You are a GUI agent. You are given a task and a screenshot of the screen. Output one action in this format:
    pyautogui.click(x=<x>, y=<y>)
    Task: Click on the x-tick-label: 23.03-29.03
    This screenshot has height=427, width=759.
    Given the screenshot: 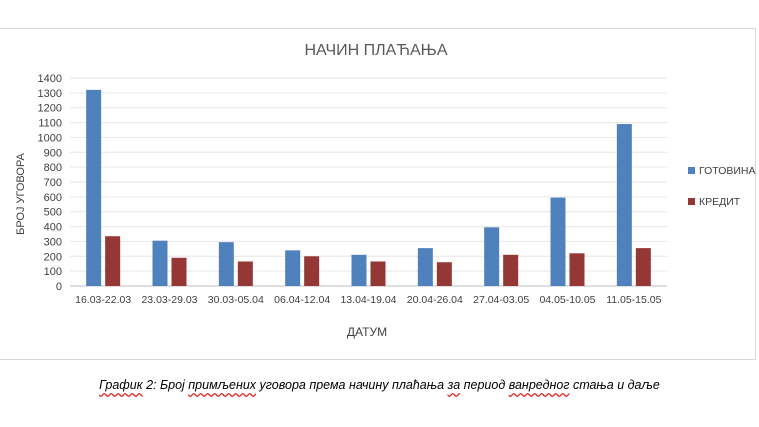 What is the action you would take?
    pyautogui.click(x=169, y=300)
    